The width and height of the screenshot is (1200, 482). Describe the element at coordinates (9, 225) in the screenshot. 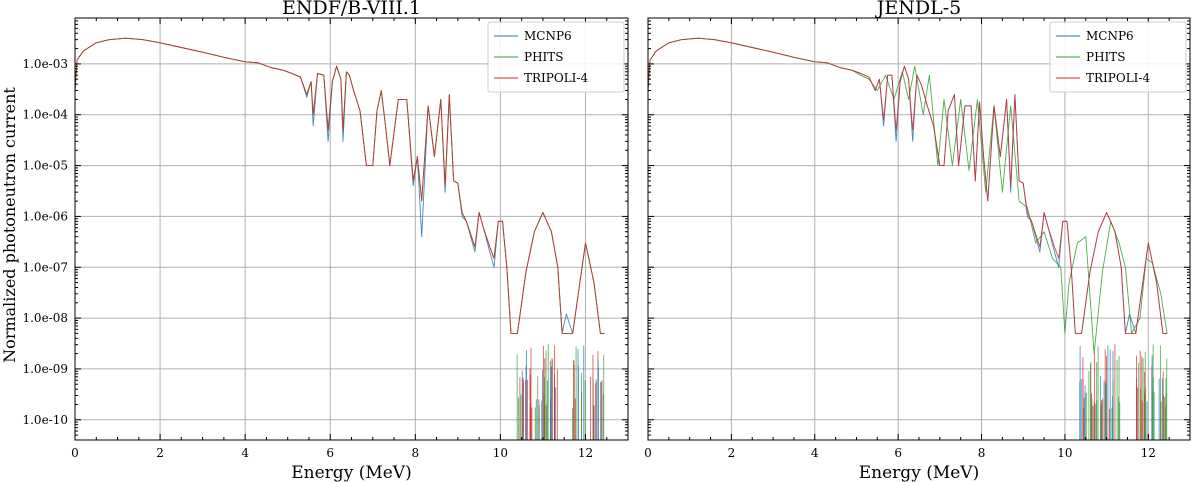

I see `y-axis-label: Normalized photoneutron current` at that location.